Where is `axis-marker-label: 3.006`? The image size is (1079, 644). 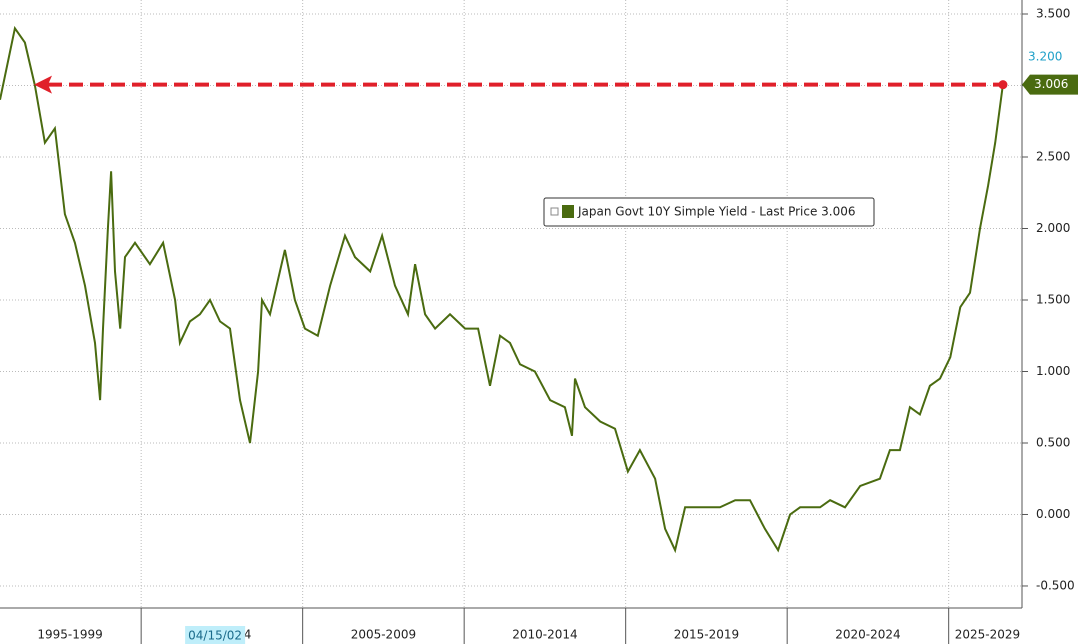
axis-marker-label: 3.006 is located at coordinates (1051, 84).